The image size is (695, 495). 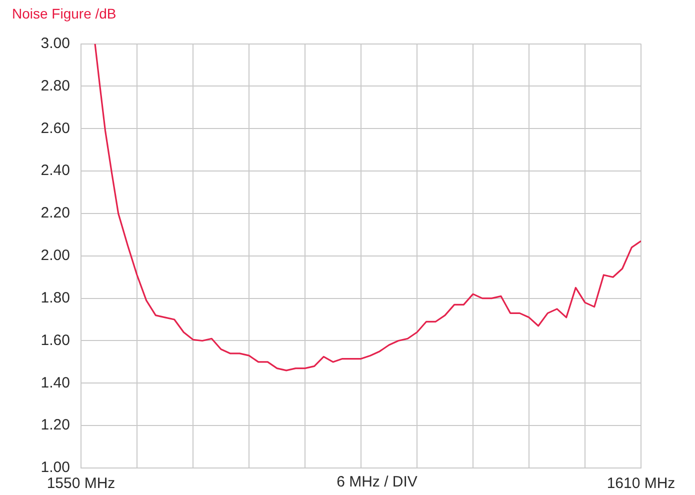 What do you see at coordinates (55, 383) in the screenshot?
I see `y-tick-label: 1.40` at bounding box center [55, 383].